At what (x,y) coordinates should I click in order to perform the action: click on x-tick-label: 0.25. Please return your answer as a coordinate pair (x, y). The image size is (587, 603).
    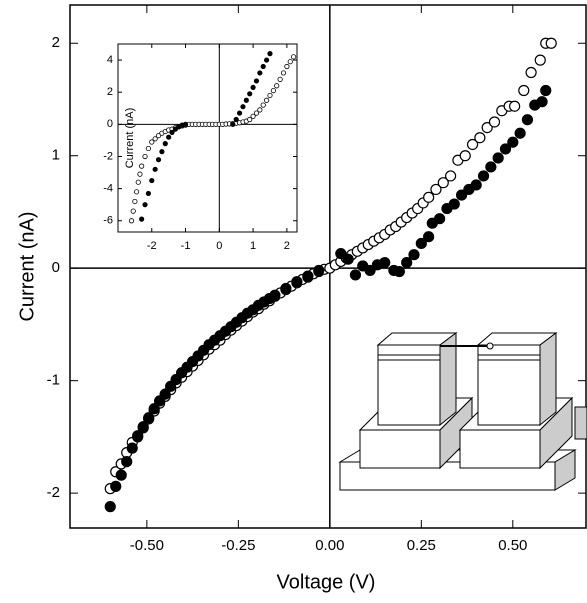
    Looking at the image, I should click on (421, 545).